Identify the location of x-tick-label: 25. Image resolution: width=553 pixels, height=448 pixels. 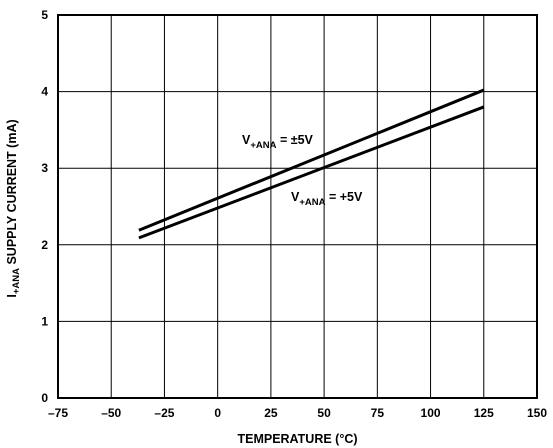
(271, 413).